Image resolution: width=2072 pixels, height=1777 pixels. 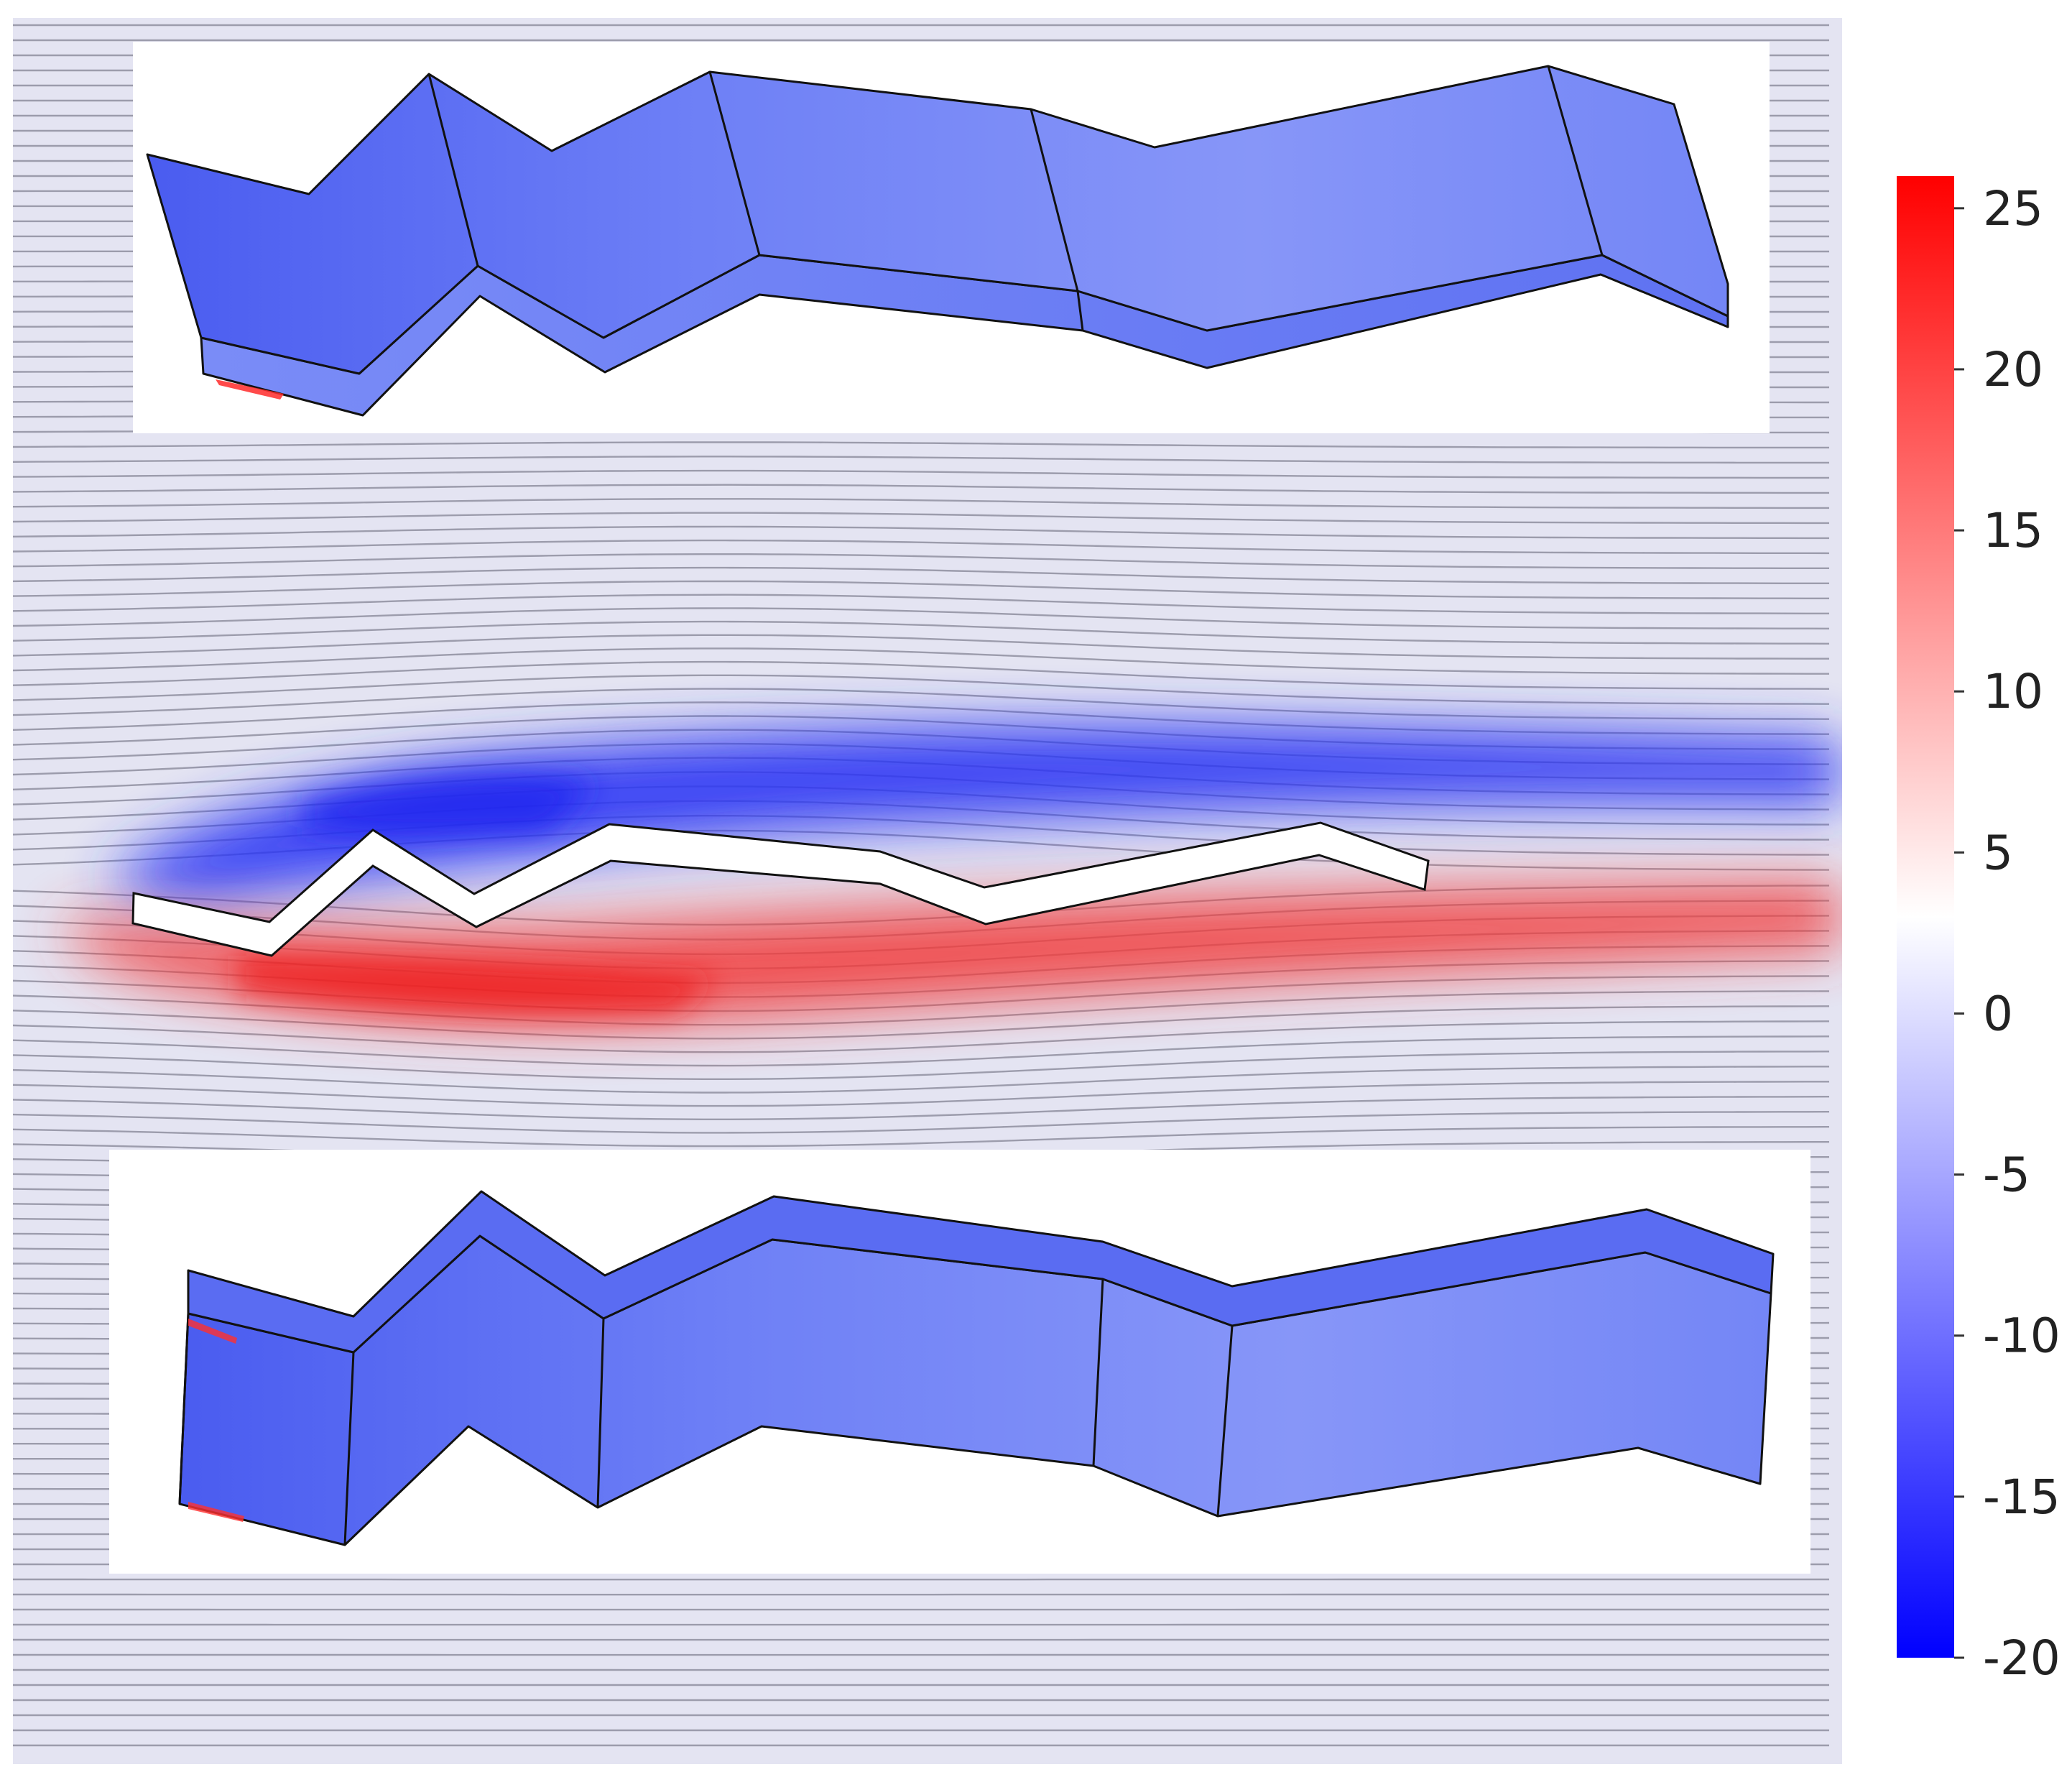 What do you see at coordinates (2022, 1497) in the screenshot?
I see `colorbar-tick-label: -15` at bounding box center [2022, 1497].